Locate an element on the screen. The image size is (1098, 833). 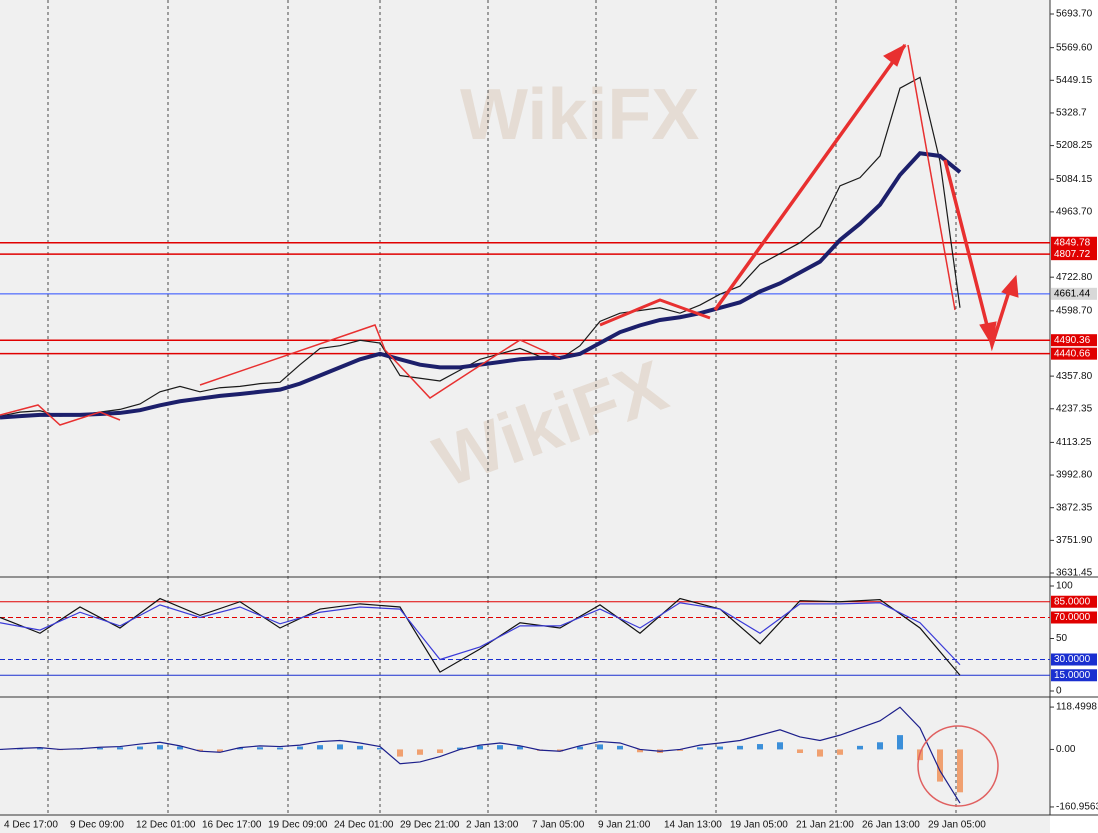
x-tick-label: 9 Dec 09:00 is located at coordinates (97, 825).